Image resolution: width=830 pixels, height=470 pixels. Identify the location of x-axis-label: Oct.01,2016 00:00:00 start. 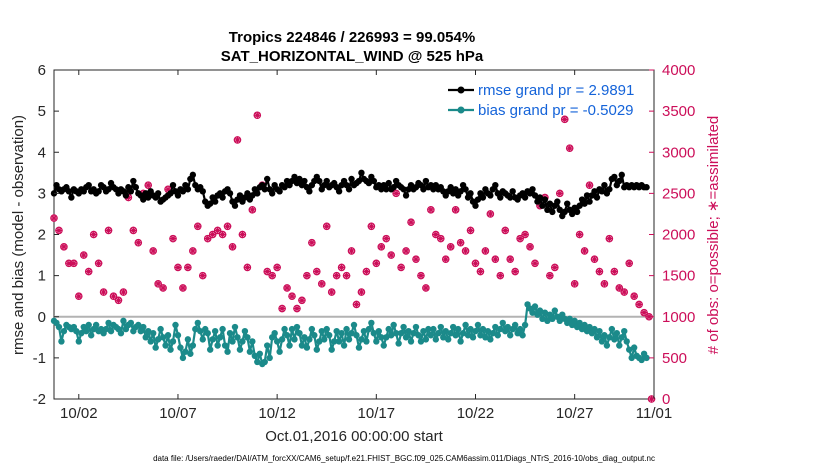
(354, 436).